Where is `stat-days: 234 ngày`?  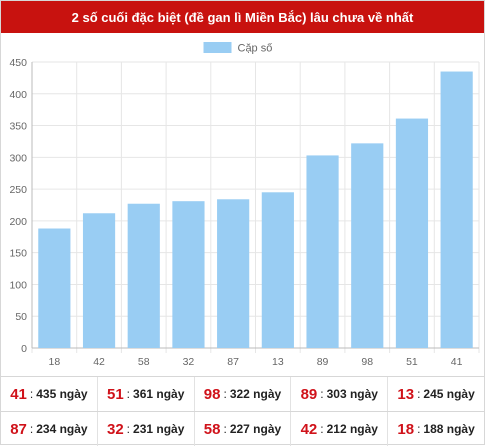 stat-days: 234 ngày is located at coordinates (62, 429).